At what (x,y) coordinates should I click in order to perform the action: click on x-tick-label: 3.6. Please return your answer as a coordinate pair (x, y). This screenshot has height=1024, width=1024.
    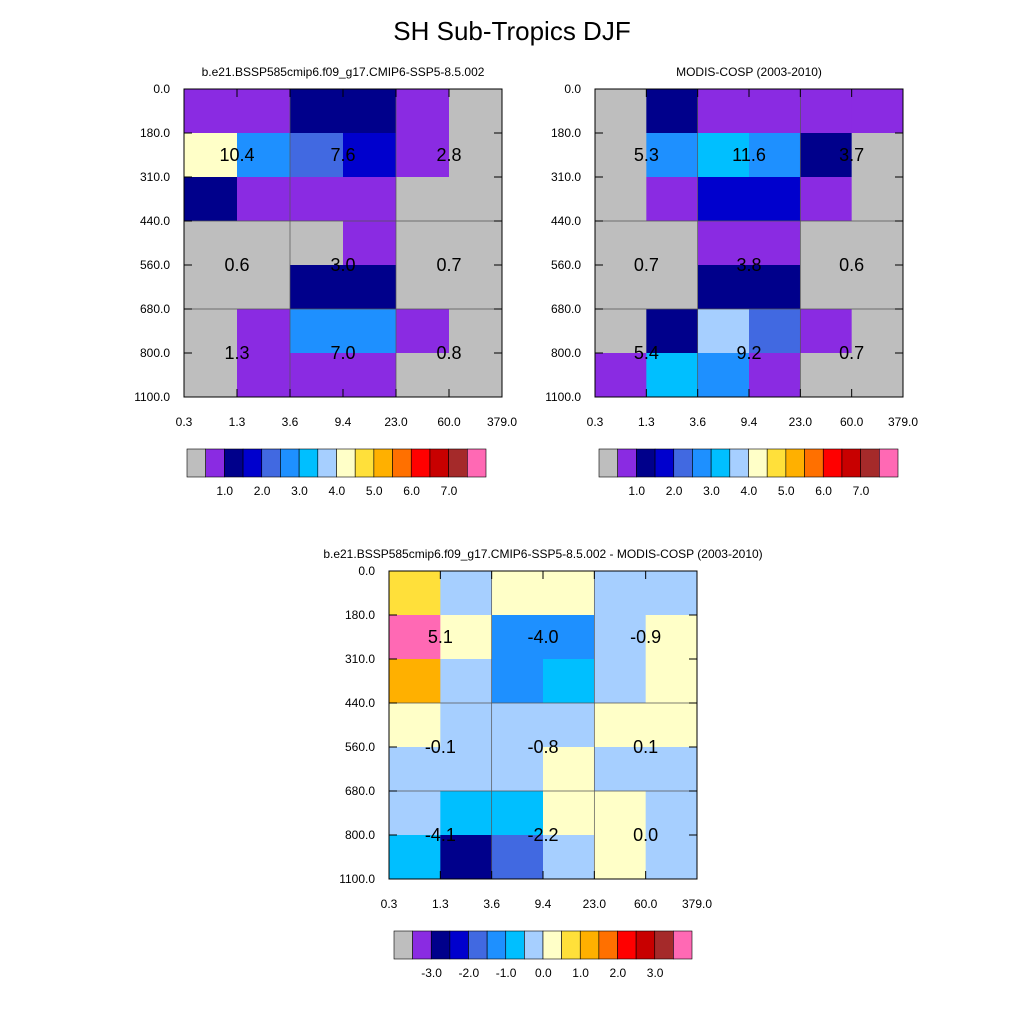
    Looking at the image, I should click on (697, 422).